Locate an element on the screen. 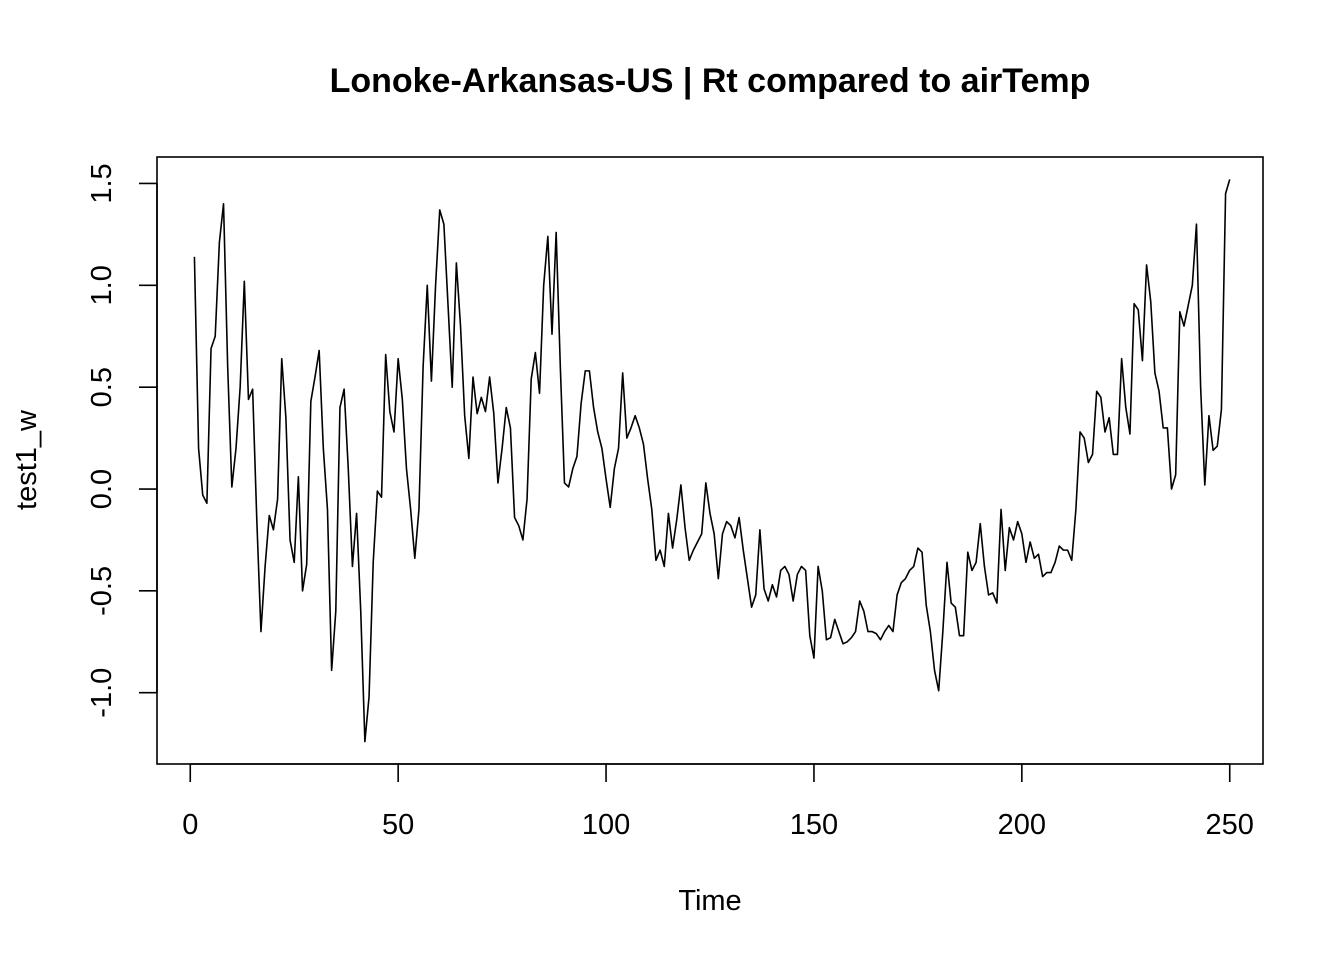 The image size is (1344, 960). y-tick-label: 0.0 is located at coordinates (102, 489).